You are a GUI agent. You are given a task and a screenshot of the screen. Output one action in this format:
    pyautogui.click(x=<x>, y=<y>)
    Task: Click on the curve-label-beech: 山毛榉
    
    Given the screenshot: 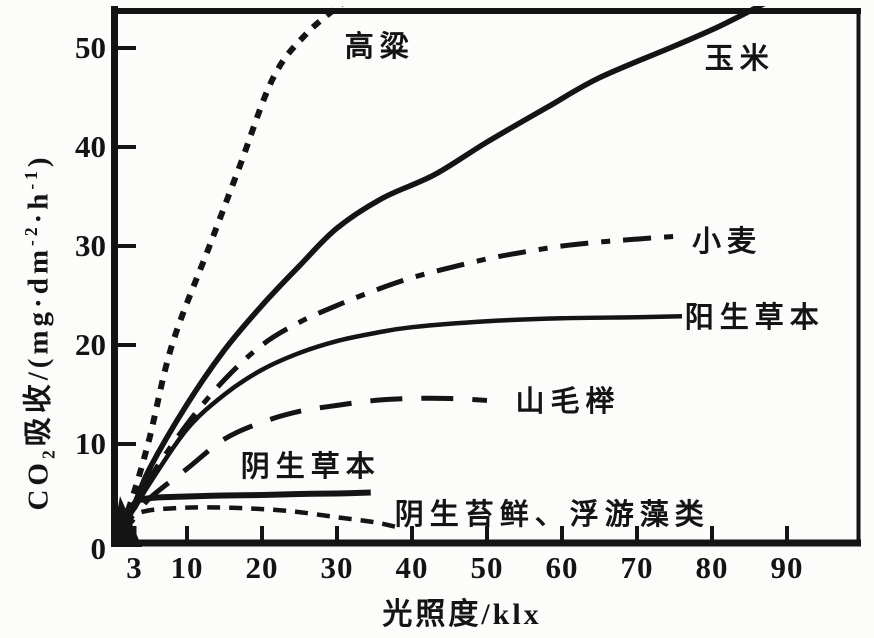 What is the action you would take?
    pyautogui.click(x=568, y=402)
    